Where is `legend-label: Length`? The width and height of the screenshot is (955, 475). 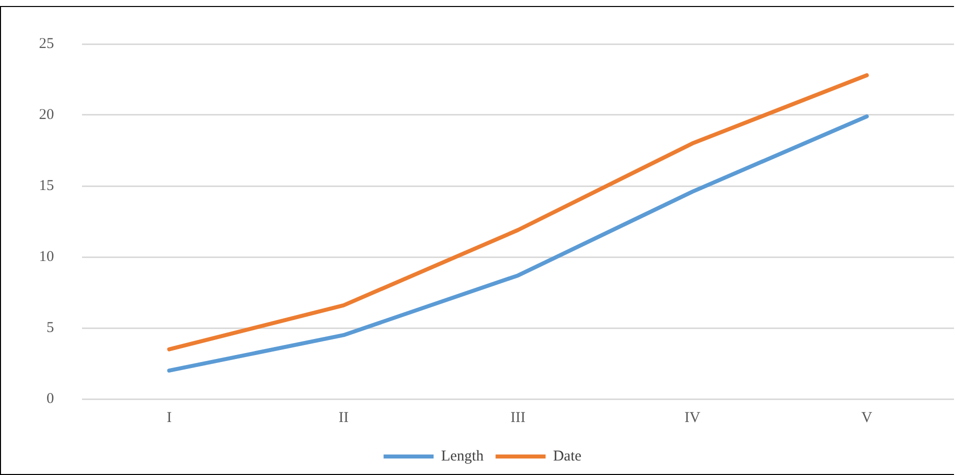 legend-label: Length is located at coordinates (462, 456).